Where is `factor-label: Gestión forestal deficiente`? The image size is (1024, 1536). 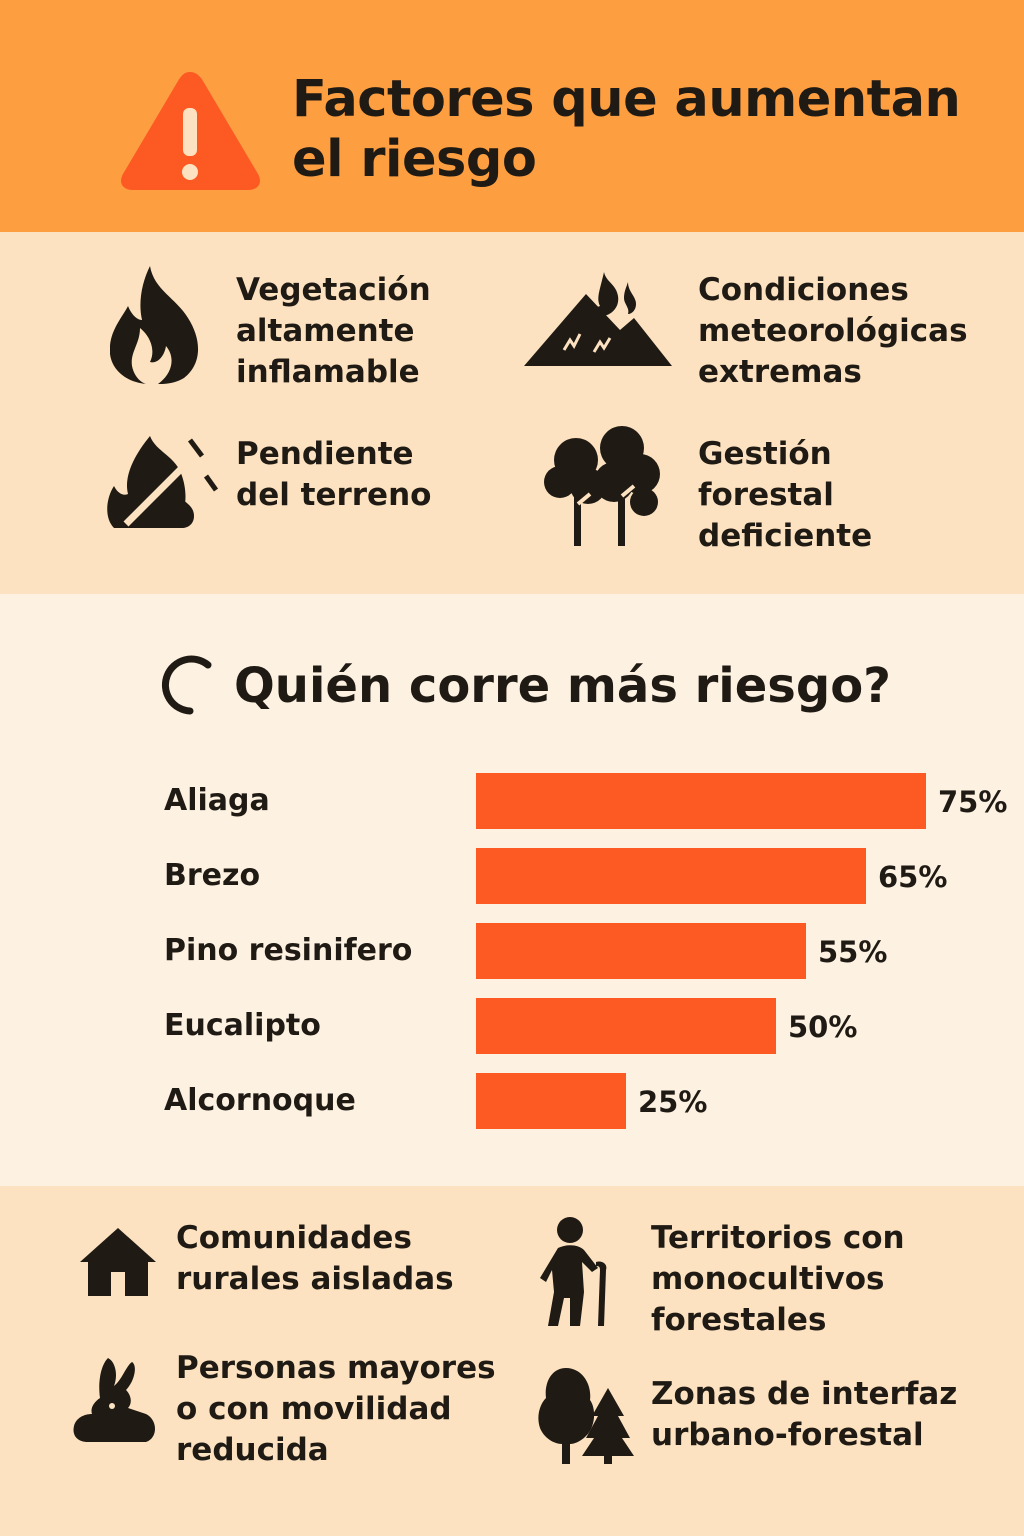 factor-label: Gestión forestal deficiente is located at coordinates (785, 495).